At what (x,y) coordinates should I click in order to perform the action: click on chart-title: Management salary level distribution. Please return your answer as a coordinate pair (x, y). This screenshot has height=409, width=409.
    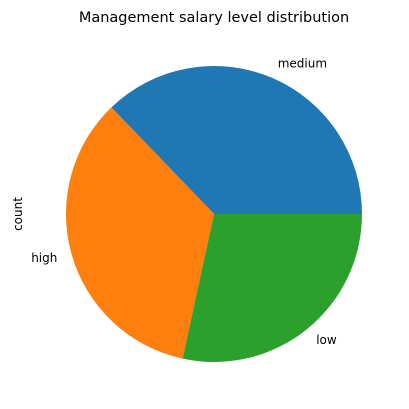
    Looking at the image, I should click on (214, 18).